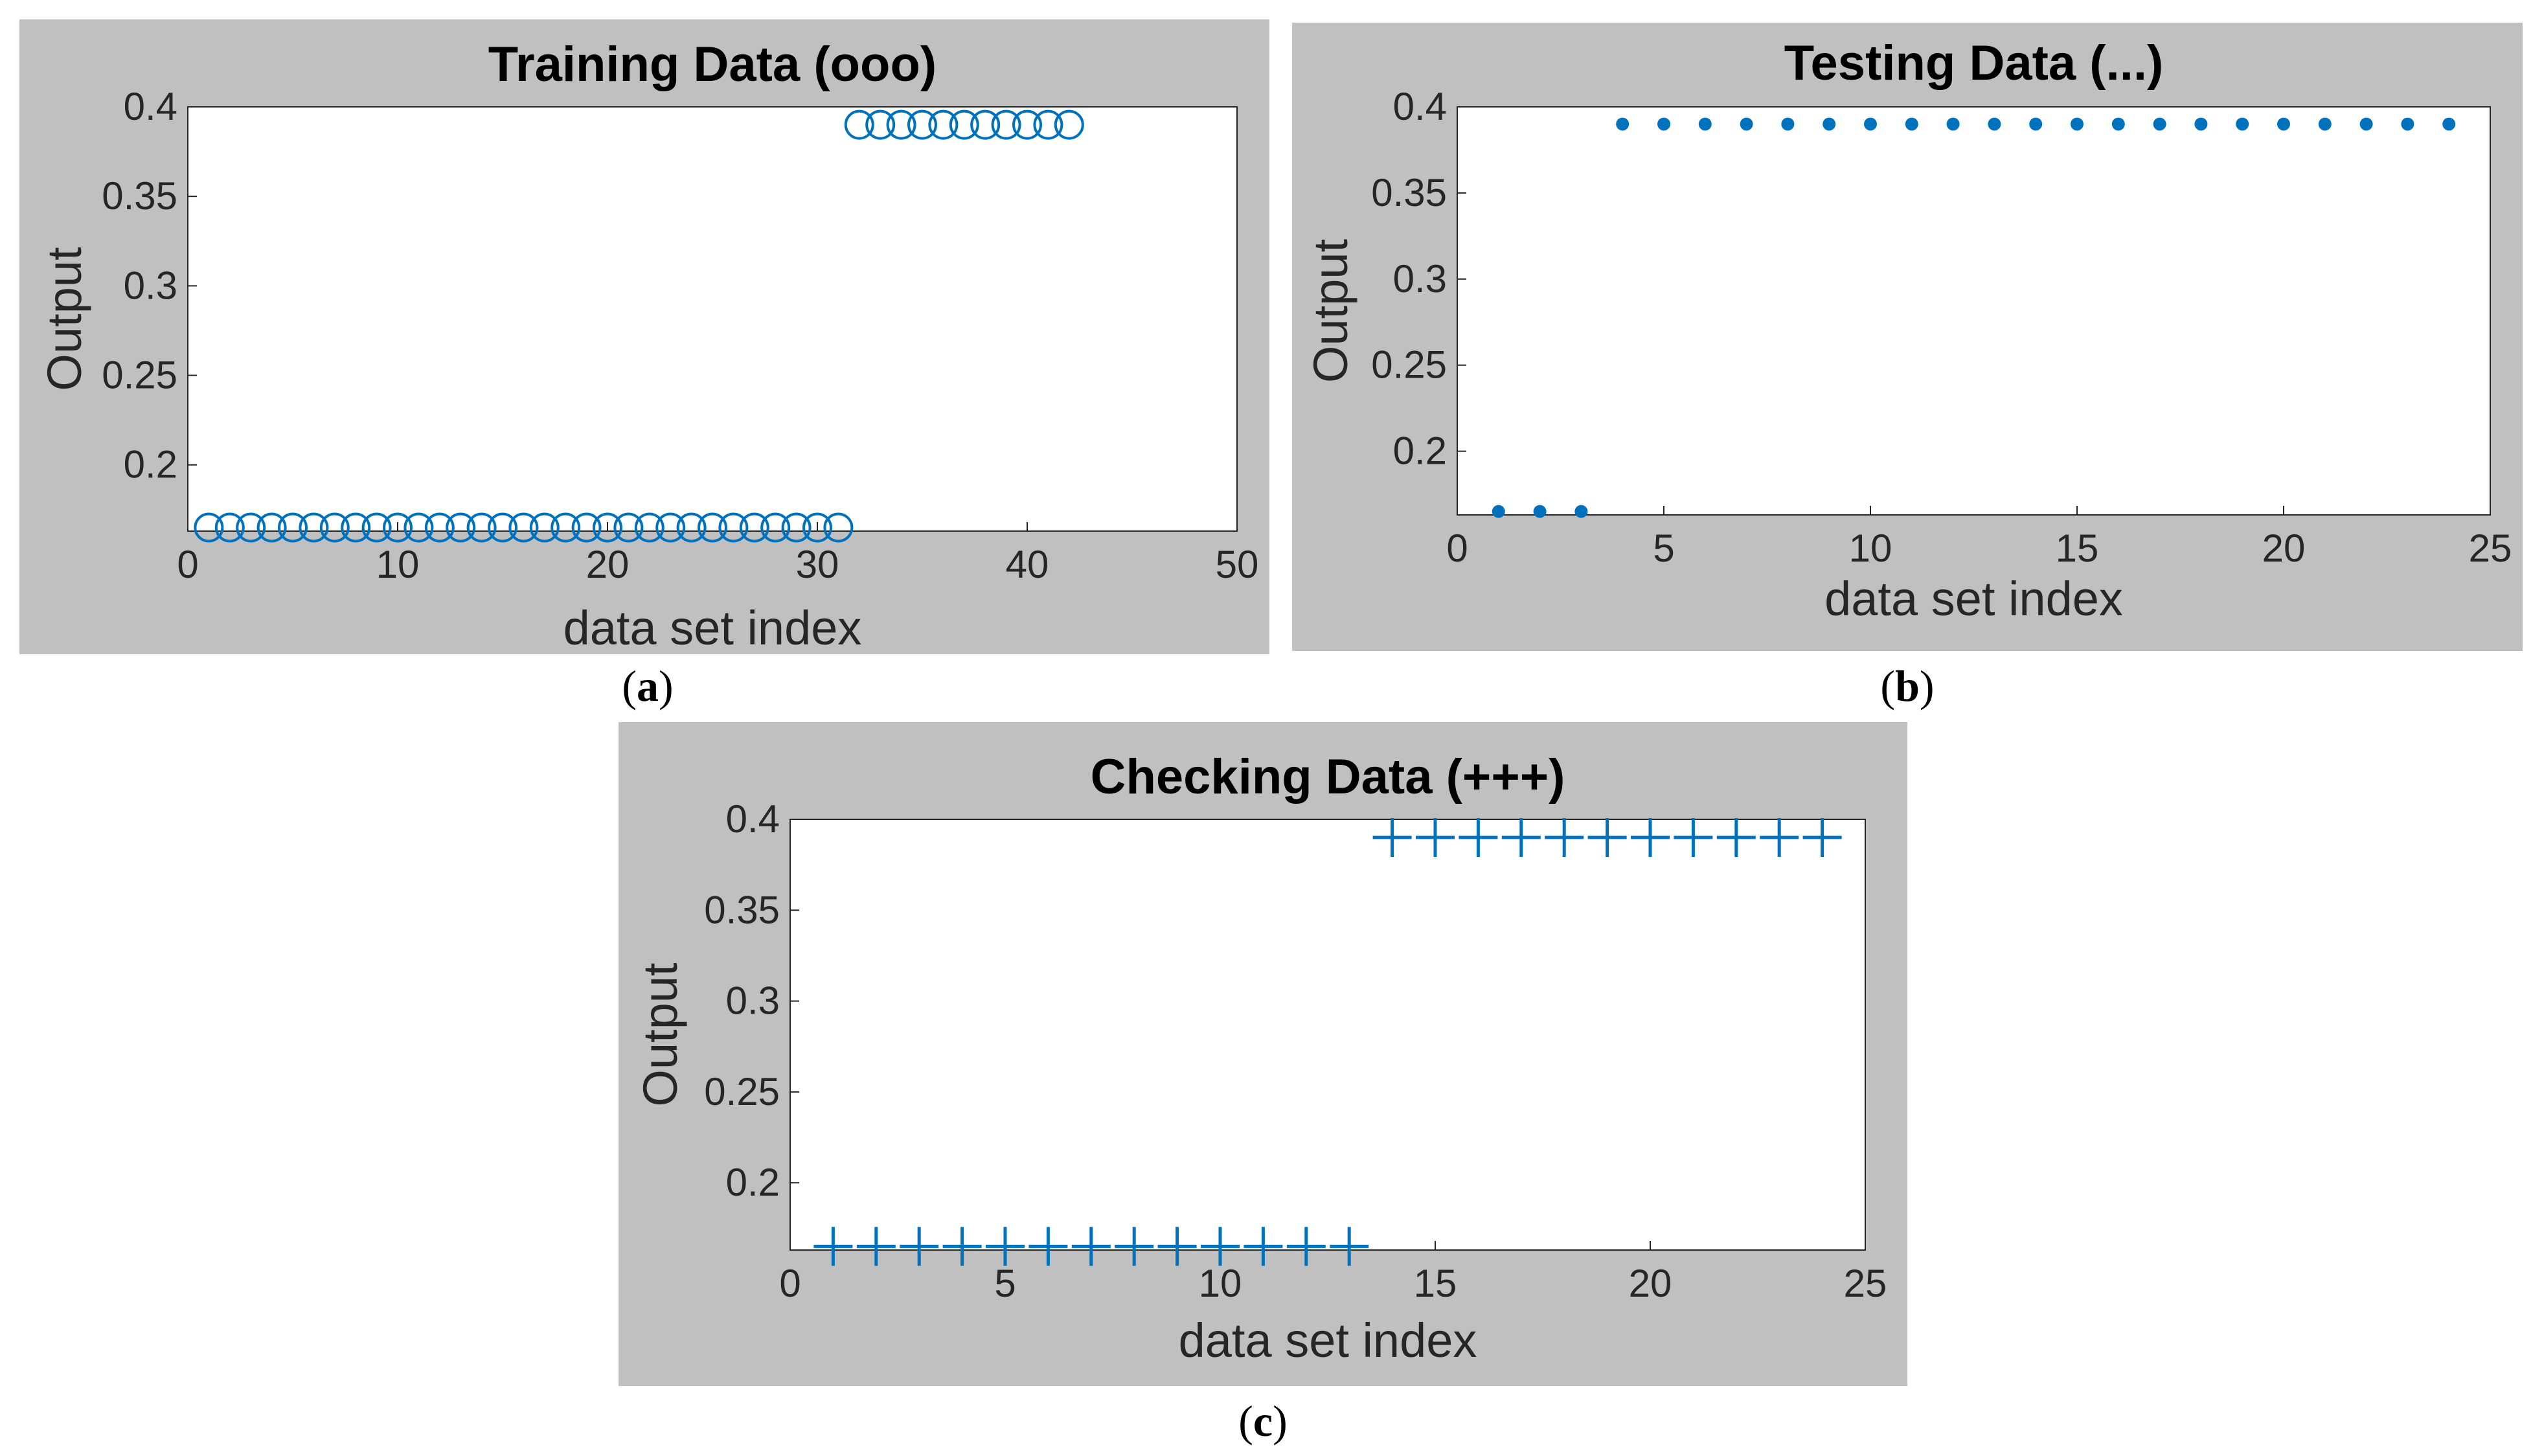 Image resolution: width=2544 pixels, height=1456 pixels. What do you see at coordinates (712, 627) in the screenshot?
I see `x-axis-label: data set index` at bounding box center [712, 627].